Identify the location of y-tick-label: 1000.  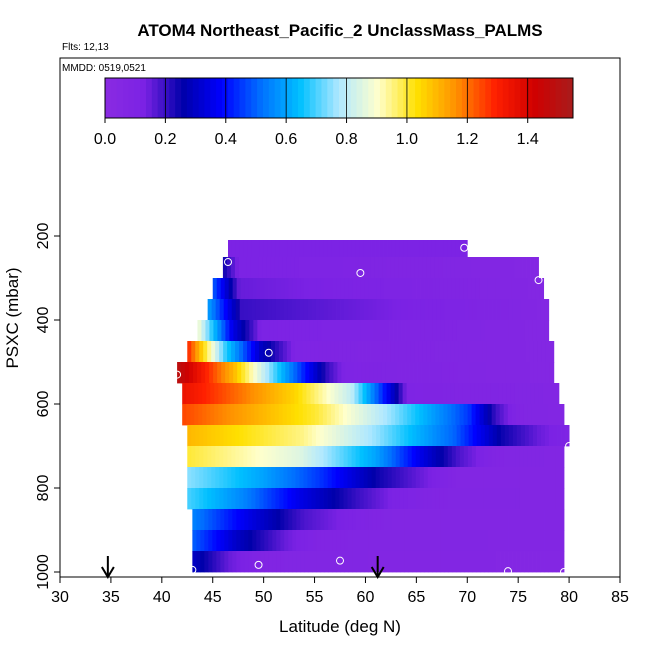
(43, 572).